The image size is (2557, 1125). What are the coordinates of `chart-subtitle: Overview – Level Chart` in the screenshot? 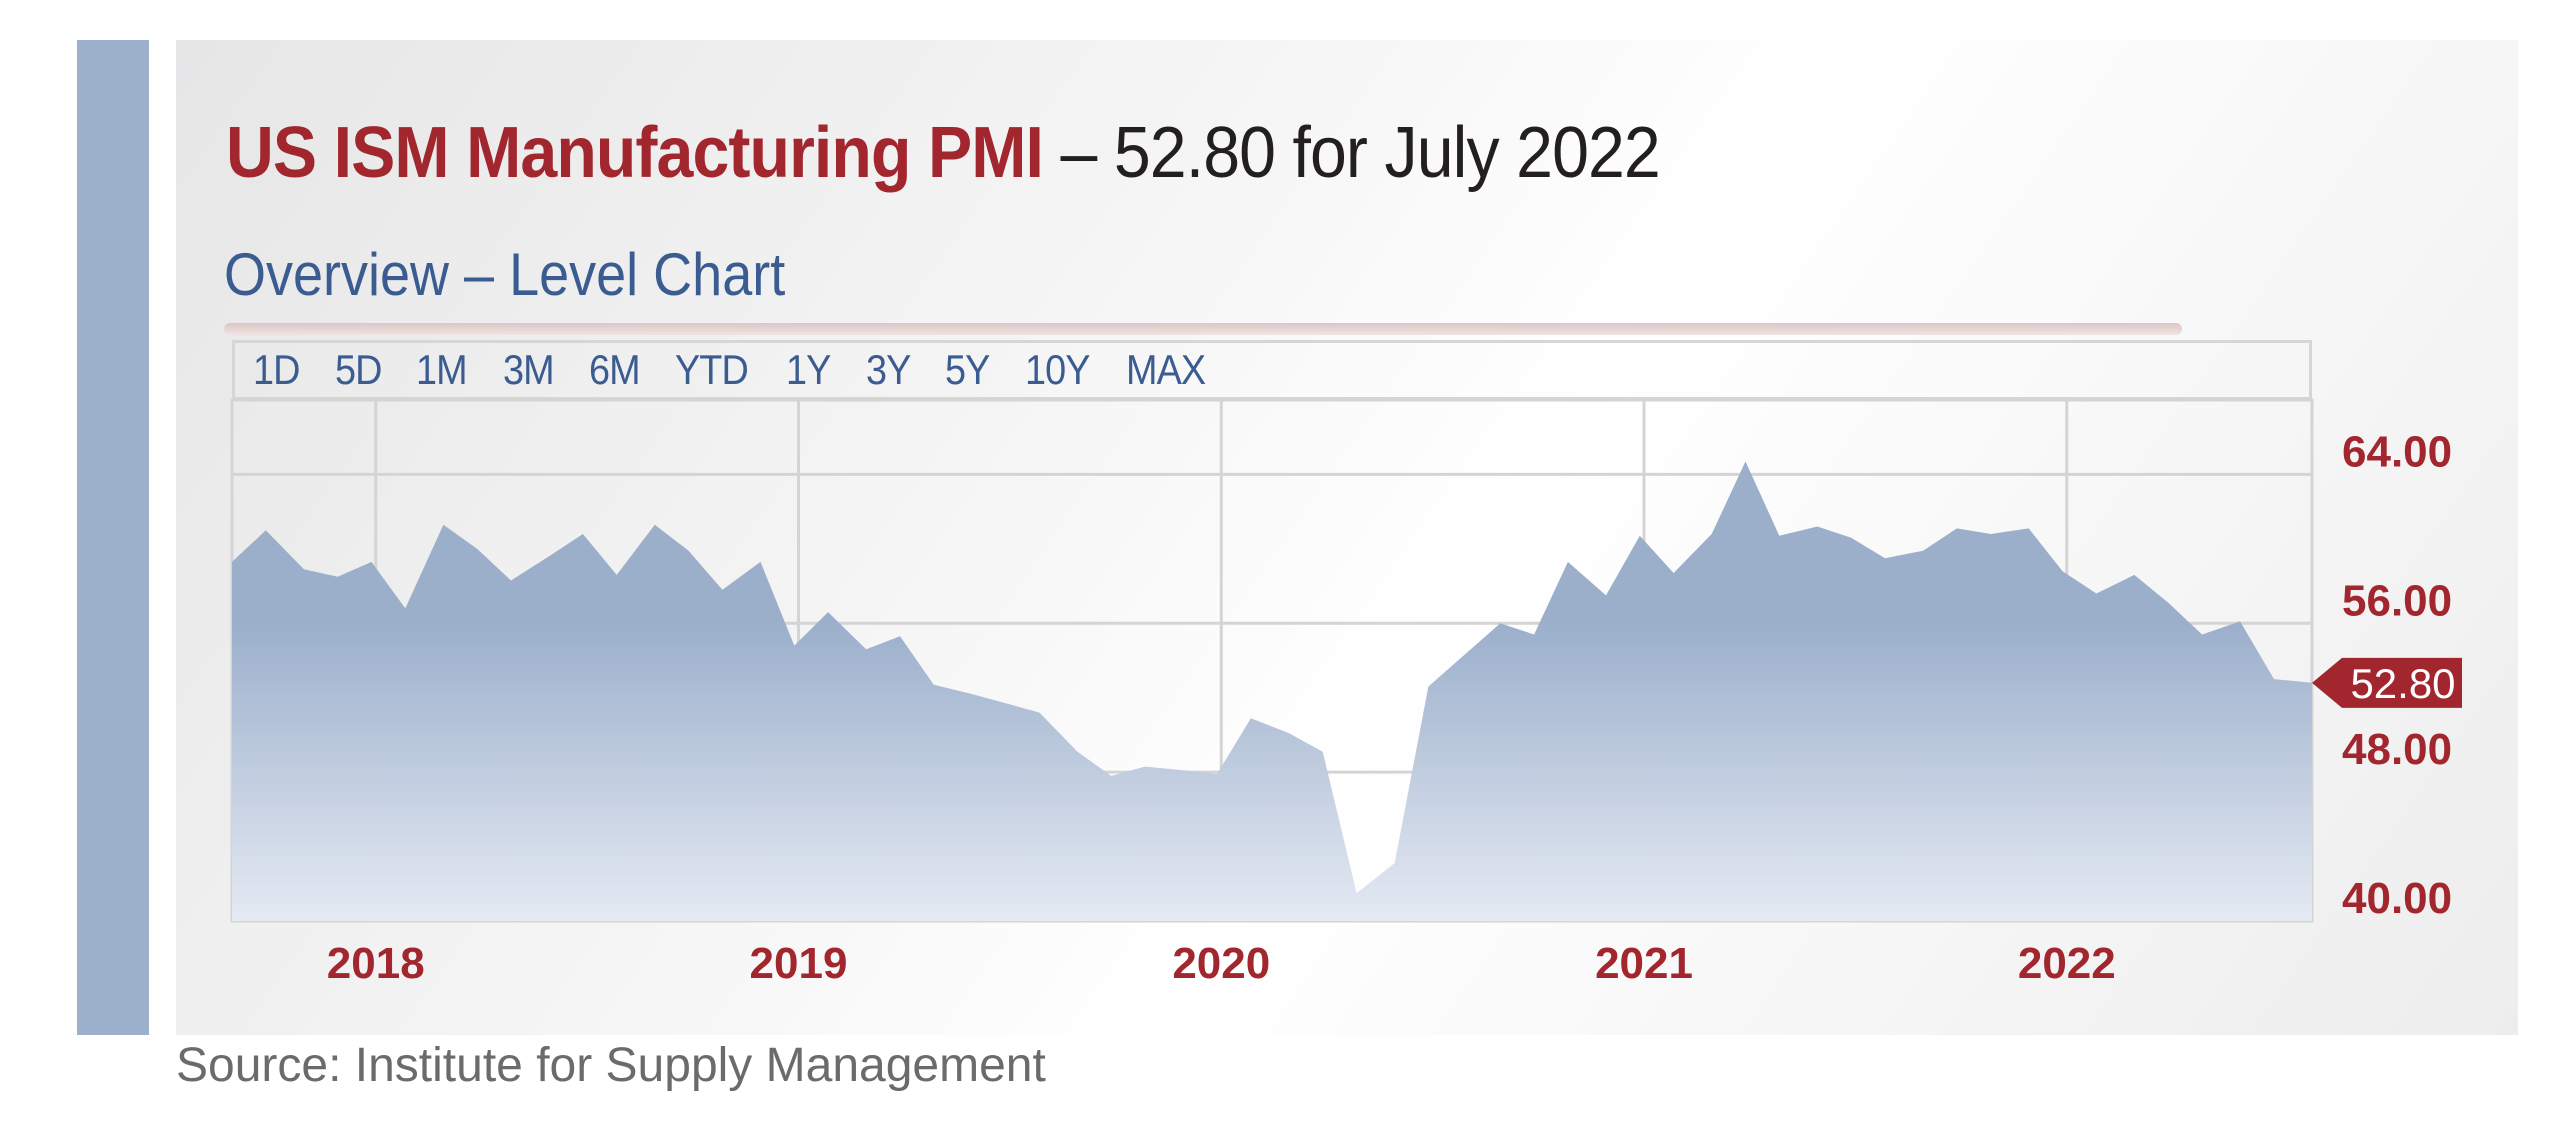 It's located at (505, 274).